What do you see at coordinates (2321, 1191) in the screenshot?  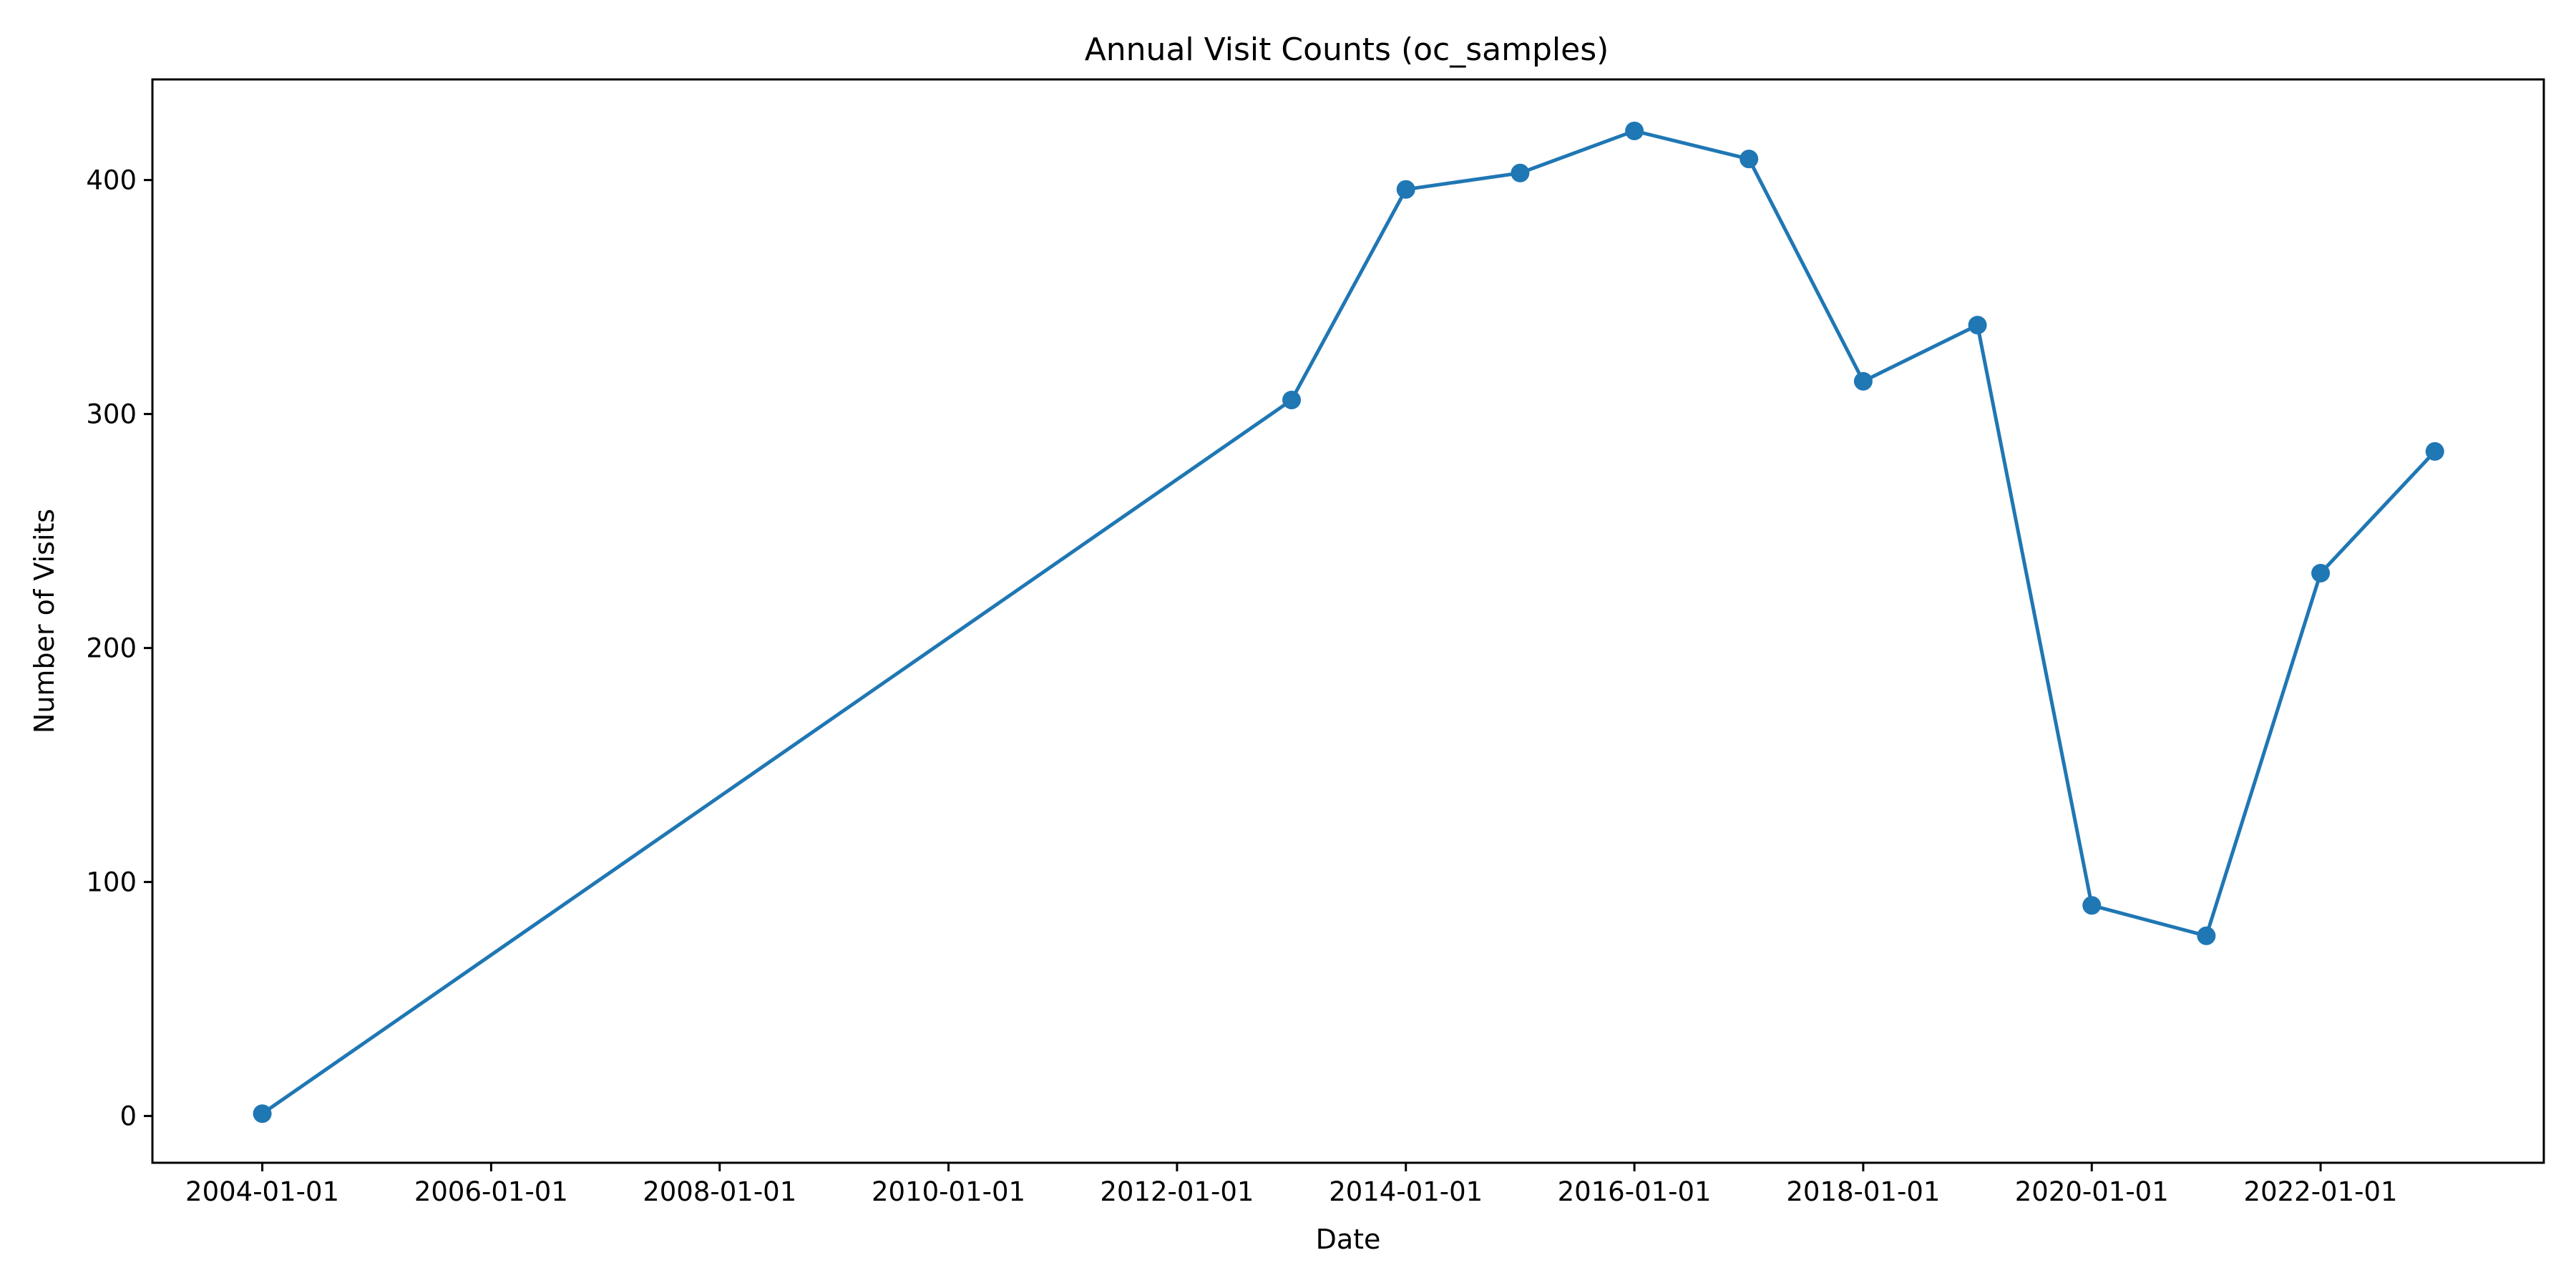 I see `x-tick-label: 2022-01-01` at bounding box center [2321, 1191].